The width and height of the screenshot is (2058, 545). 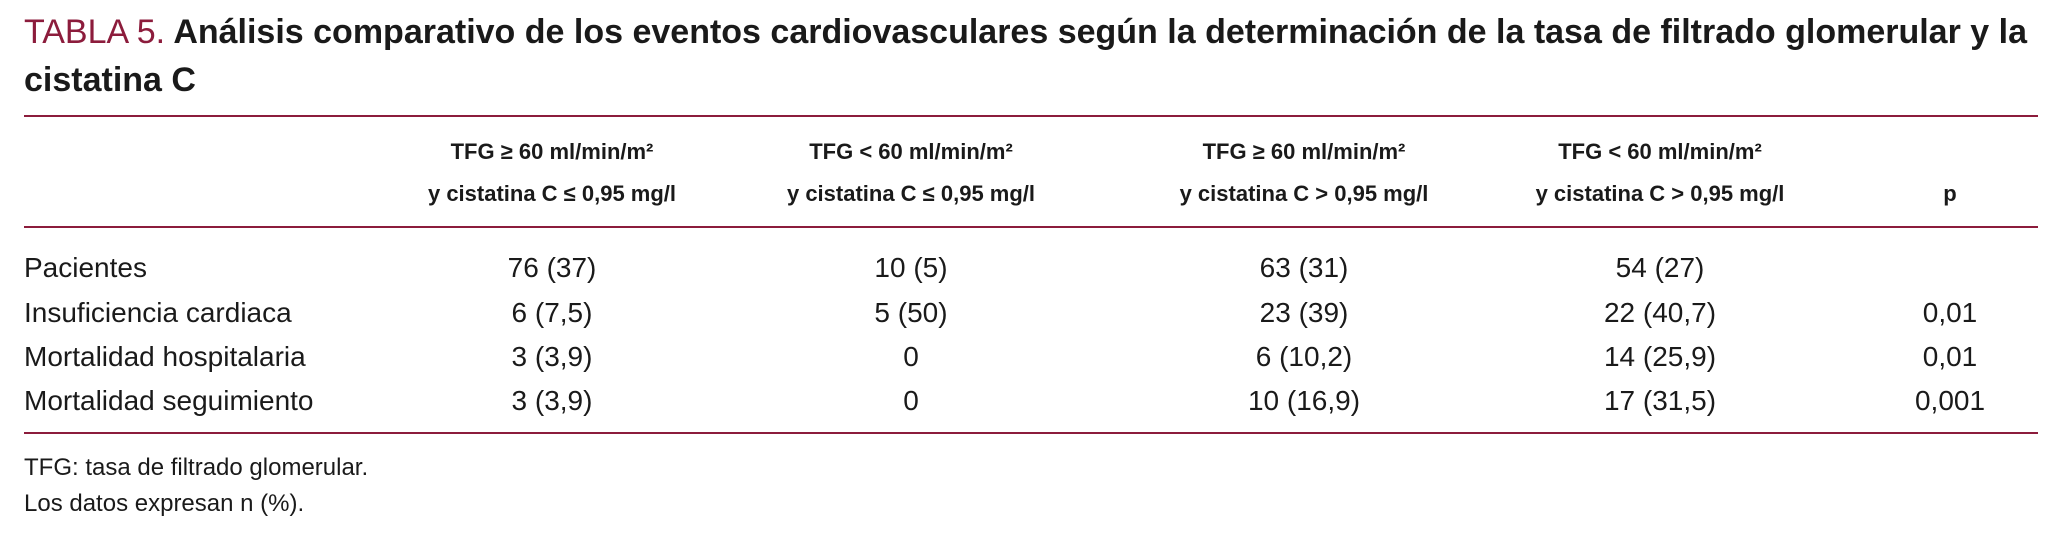 I want to click on cell: 63 (31), so click(x=1304, y=267).